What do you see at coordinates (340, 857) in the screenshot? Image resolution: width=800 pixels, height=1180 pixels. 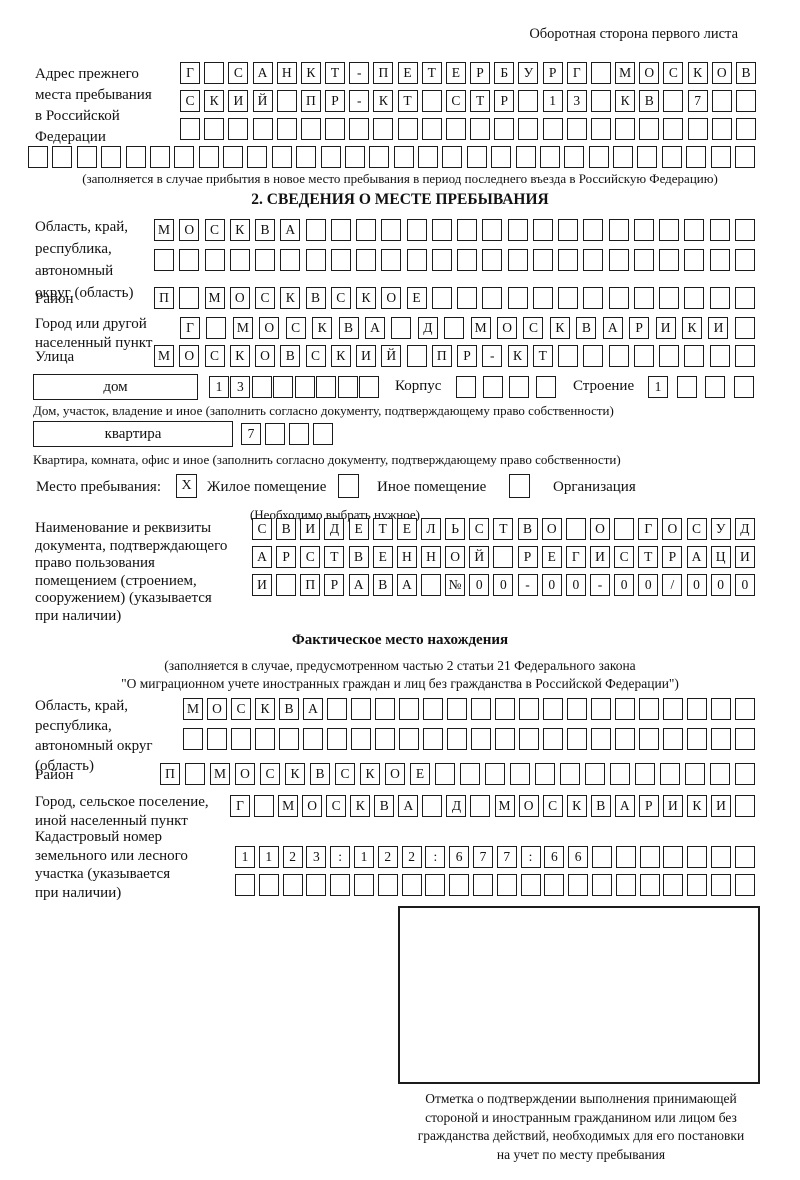 I see `char-box: :` at bounding box center [340, 857].